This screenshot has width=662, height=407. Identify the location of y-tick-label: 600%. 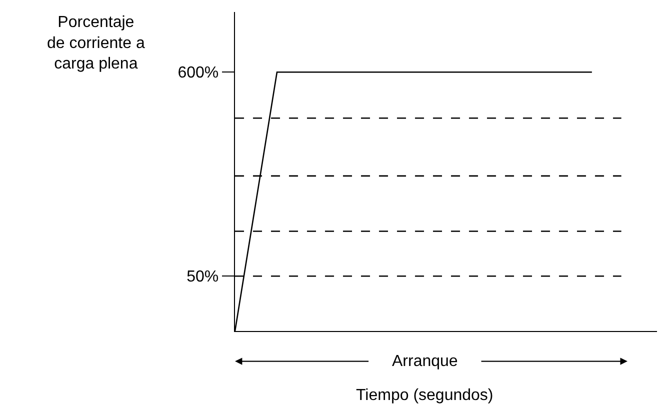
(198, 73).